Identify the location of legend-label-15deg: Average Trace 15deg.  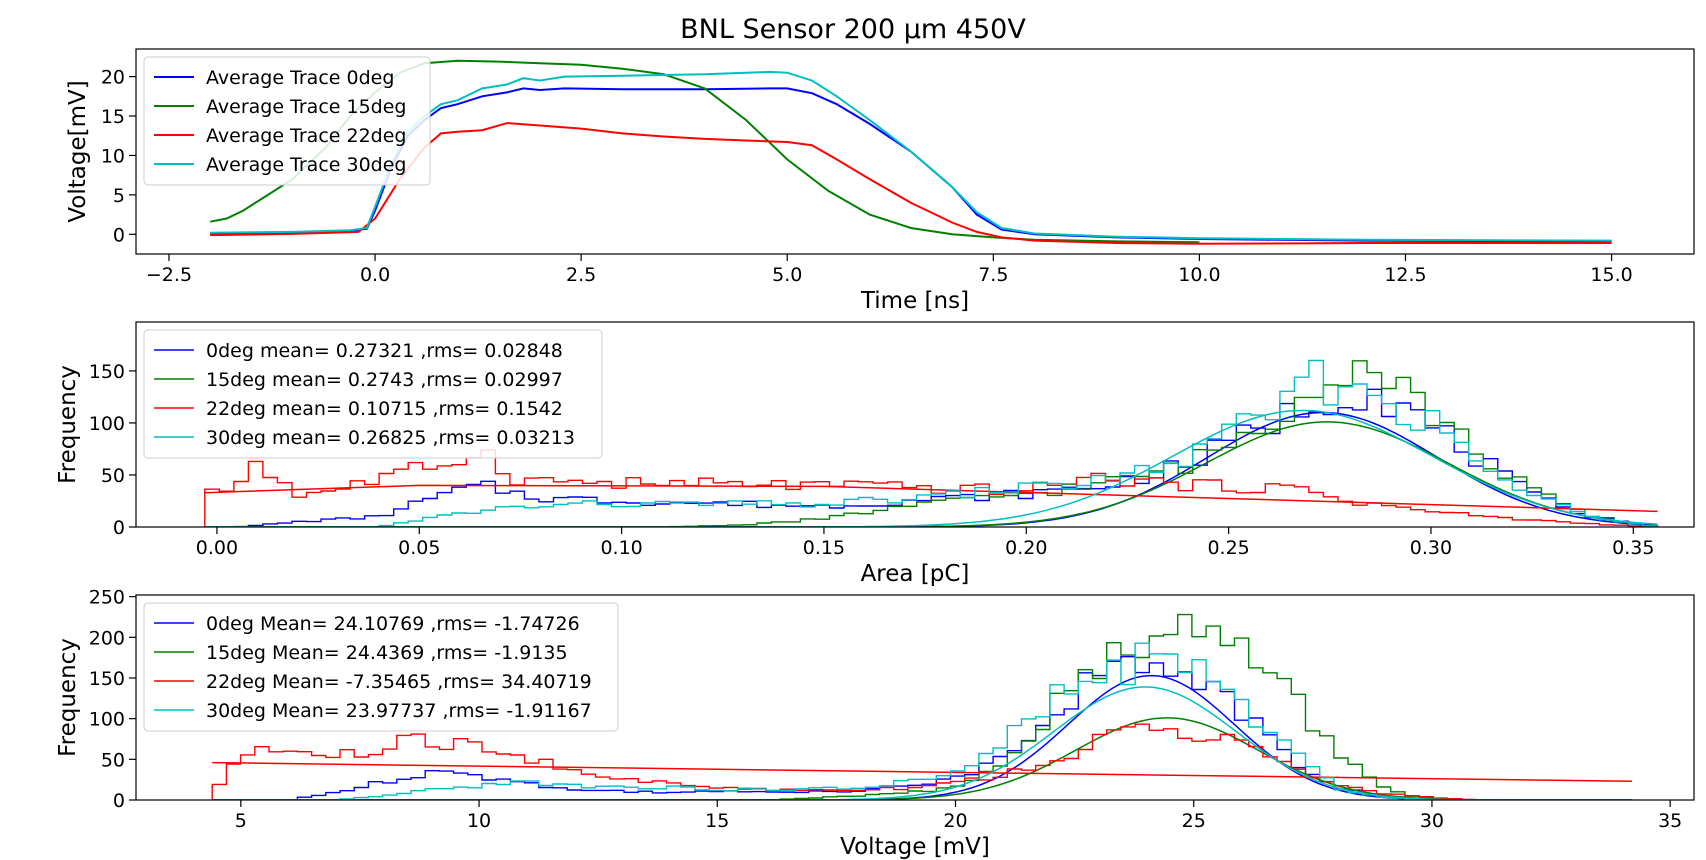
(306, 107).